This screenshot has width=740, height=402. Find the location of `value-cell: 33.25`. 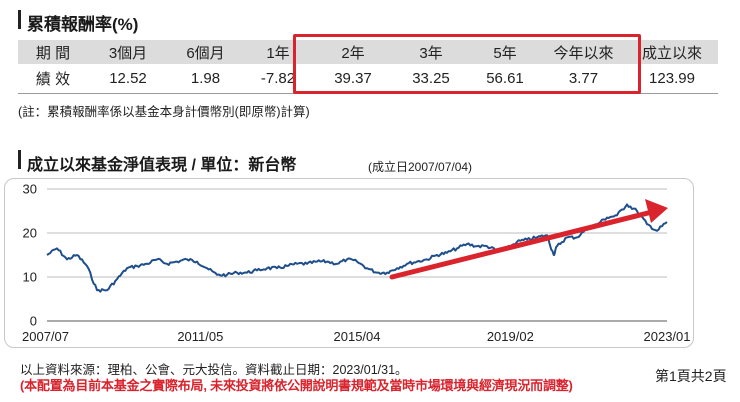

value-cell: 33.25 is located at coordinates (431, 79).